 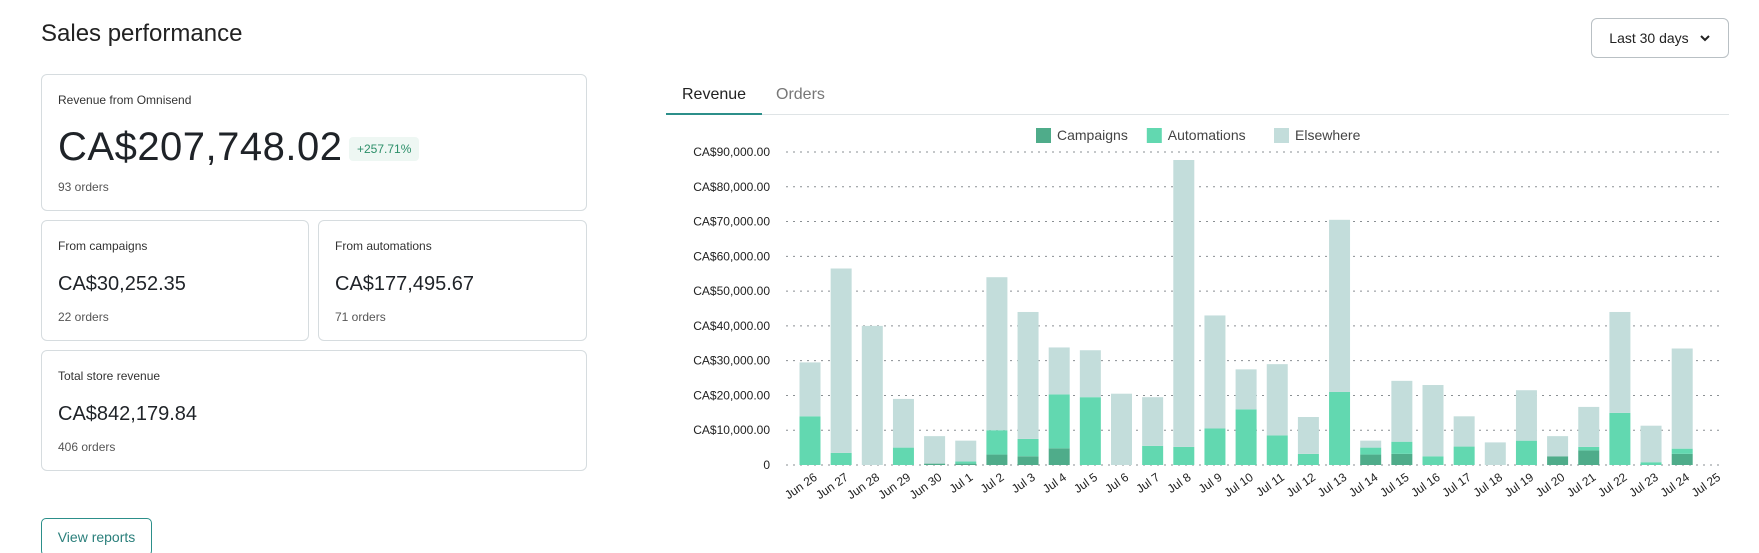 What do you see at coordinates (142, 33) in the screenshot?
I see `page-title: Sales performance` at bounding box center [142, 33].